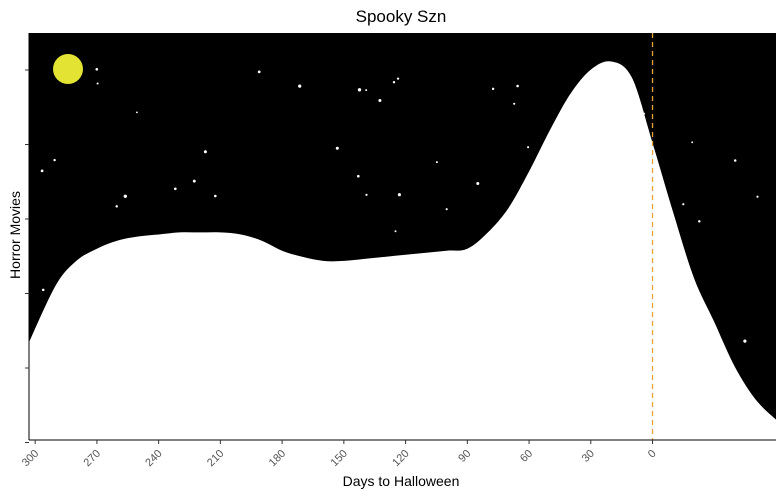 This screenshot has width=783, height=496. What do you see at coordinates (464, 456) in the screenshot?
I see `x-tick-label: 90` at bounding box center [464, 456].